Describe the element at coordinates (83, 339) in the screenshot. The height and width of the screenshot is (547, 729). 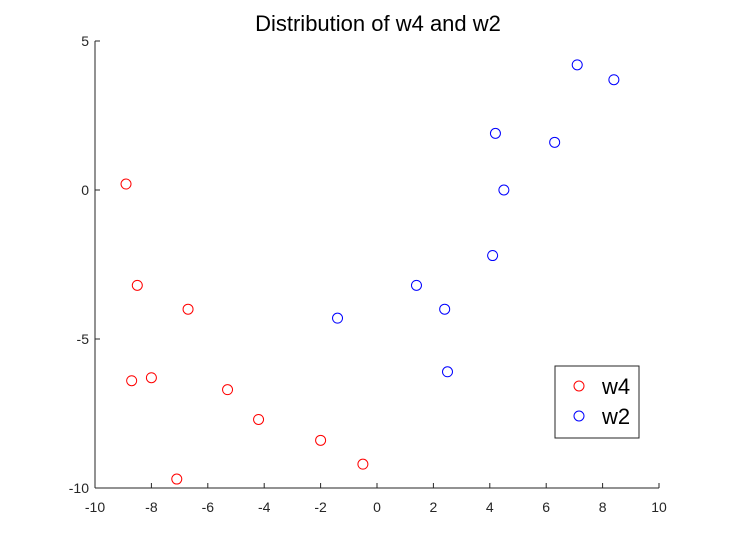
I see `y-tick-label: -5` at that location.